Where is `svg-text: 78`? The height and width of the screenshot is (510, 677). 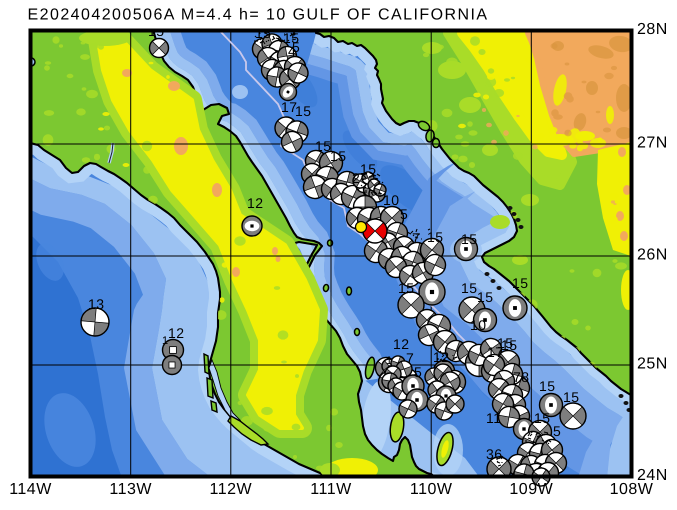 svg-text: 78 is located at coordinates (521, 377).